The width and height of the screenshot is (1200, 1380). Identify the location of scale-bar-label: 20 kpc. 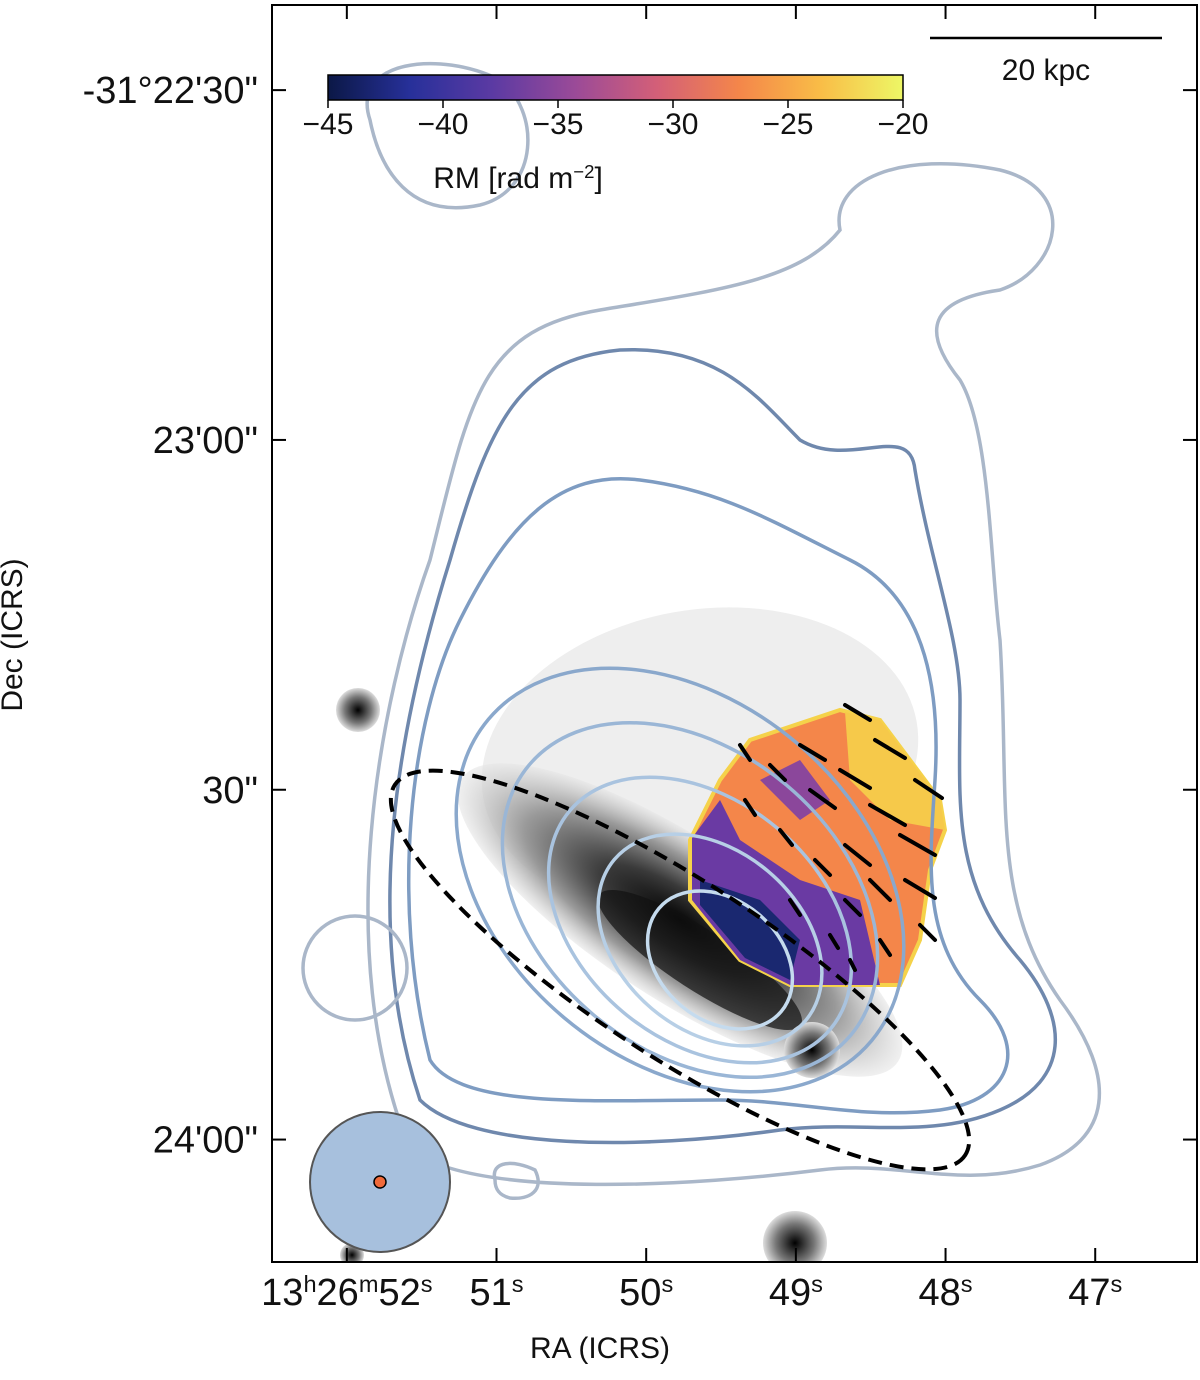
(1046, 70).